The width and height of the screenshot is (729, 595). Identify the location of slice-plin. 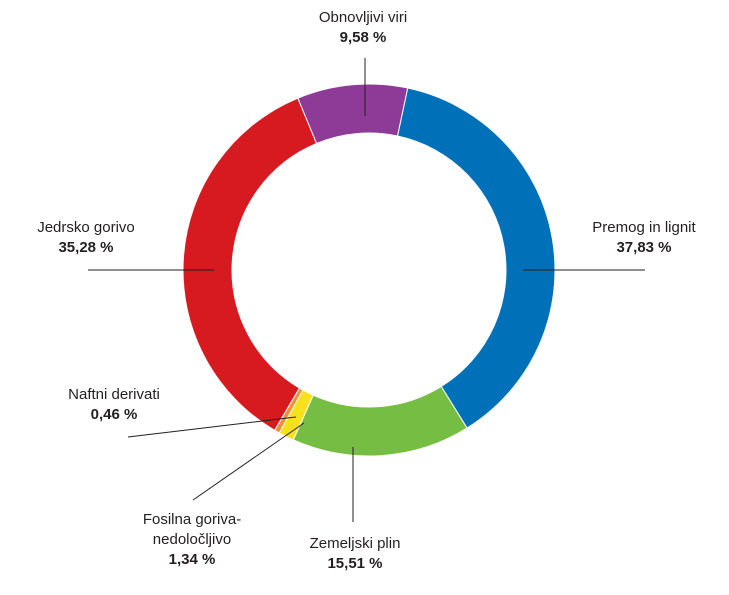
(380, 421).